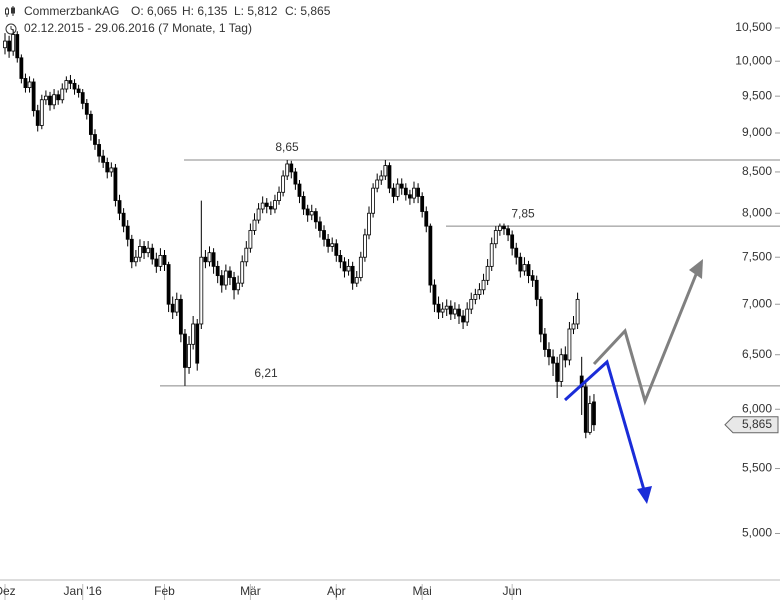 This screenshot has width=780, height=604. I want to click on clock-icon, so click(11, 29).